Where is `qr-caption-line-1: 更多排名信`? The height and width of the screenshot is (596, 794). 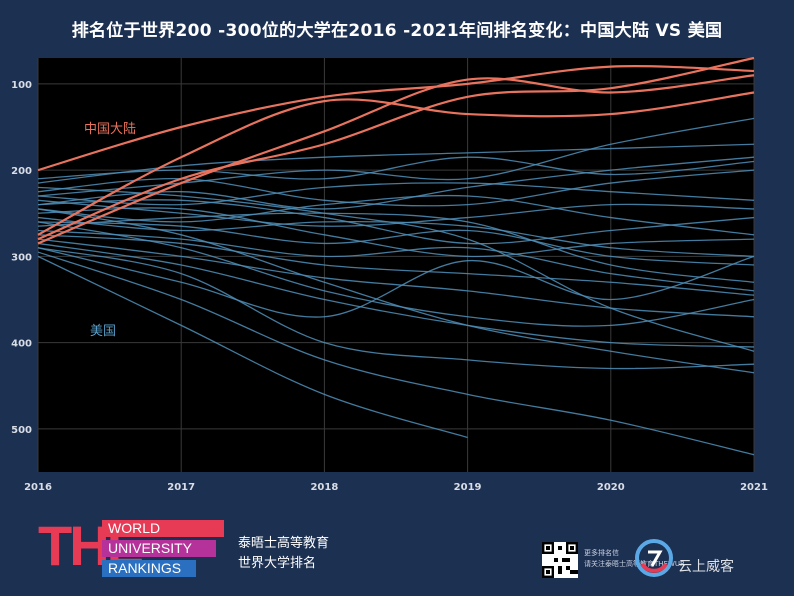 qr-caption-line-1: 更多排名信 is located at coordinates (601, 553).